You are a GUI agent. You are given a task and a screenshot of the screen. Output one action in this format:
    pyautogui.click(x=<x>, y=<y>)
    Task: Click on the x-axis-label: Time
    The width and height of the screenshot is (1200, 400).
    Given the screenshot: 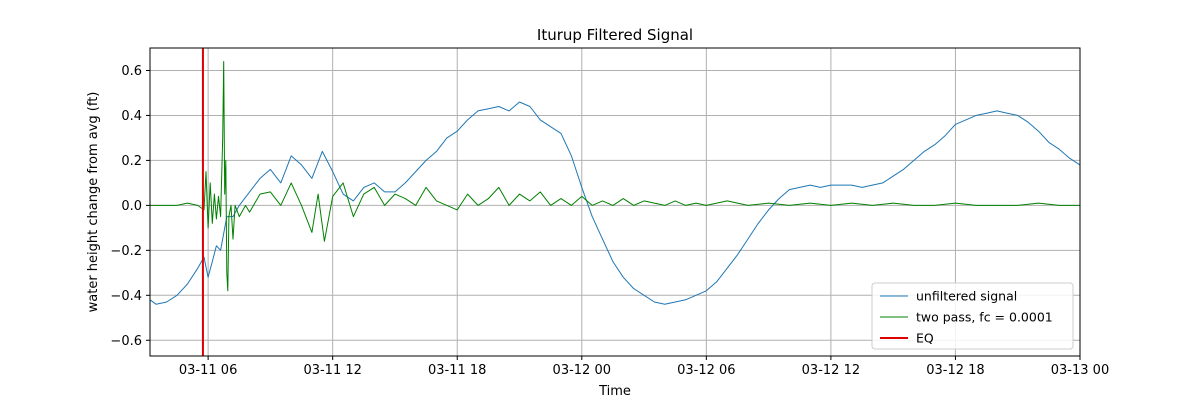 What is the action you would take?
    pyautogui.click(x=614, y=391)
    